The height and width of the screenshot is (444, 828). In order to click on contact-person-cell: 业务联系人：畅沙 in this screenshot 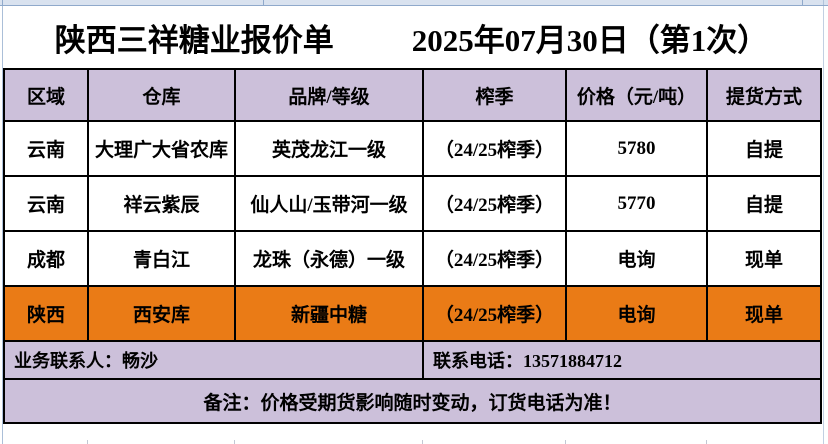, I will do `click(213, 360)`.